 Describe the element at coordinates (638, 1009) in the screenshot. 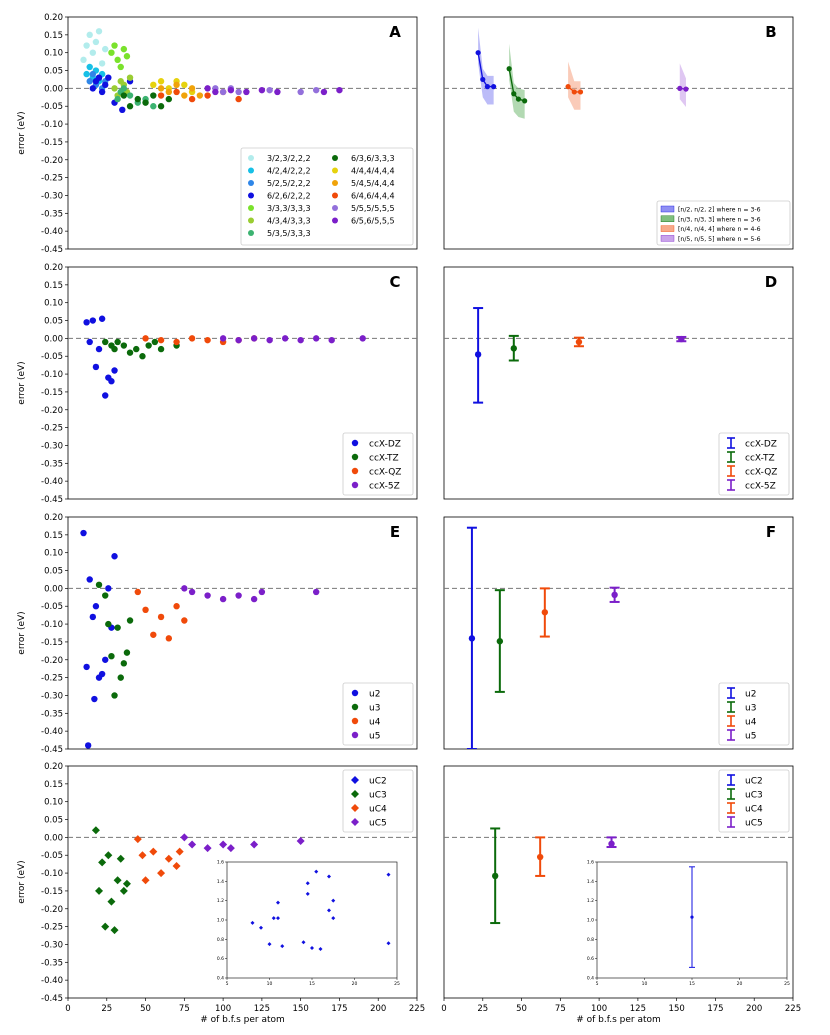

I see `x-tick-label: 125` at that location.